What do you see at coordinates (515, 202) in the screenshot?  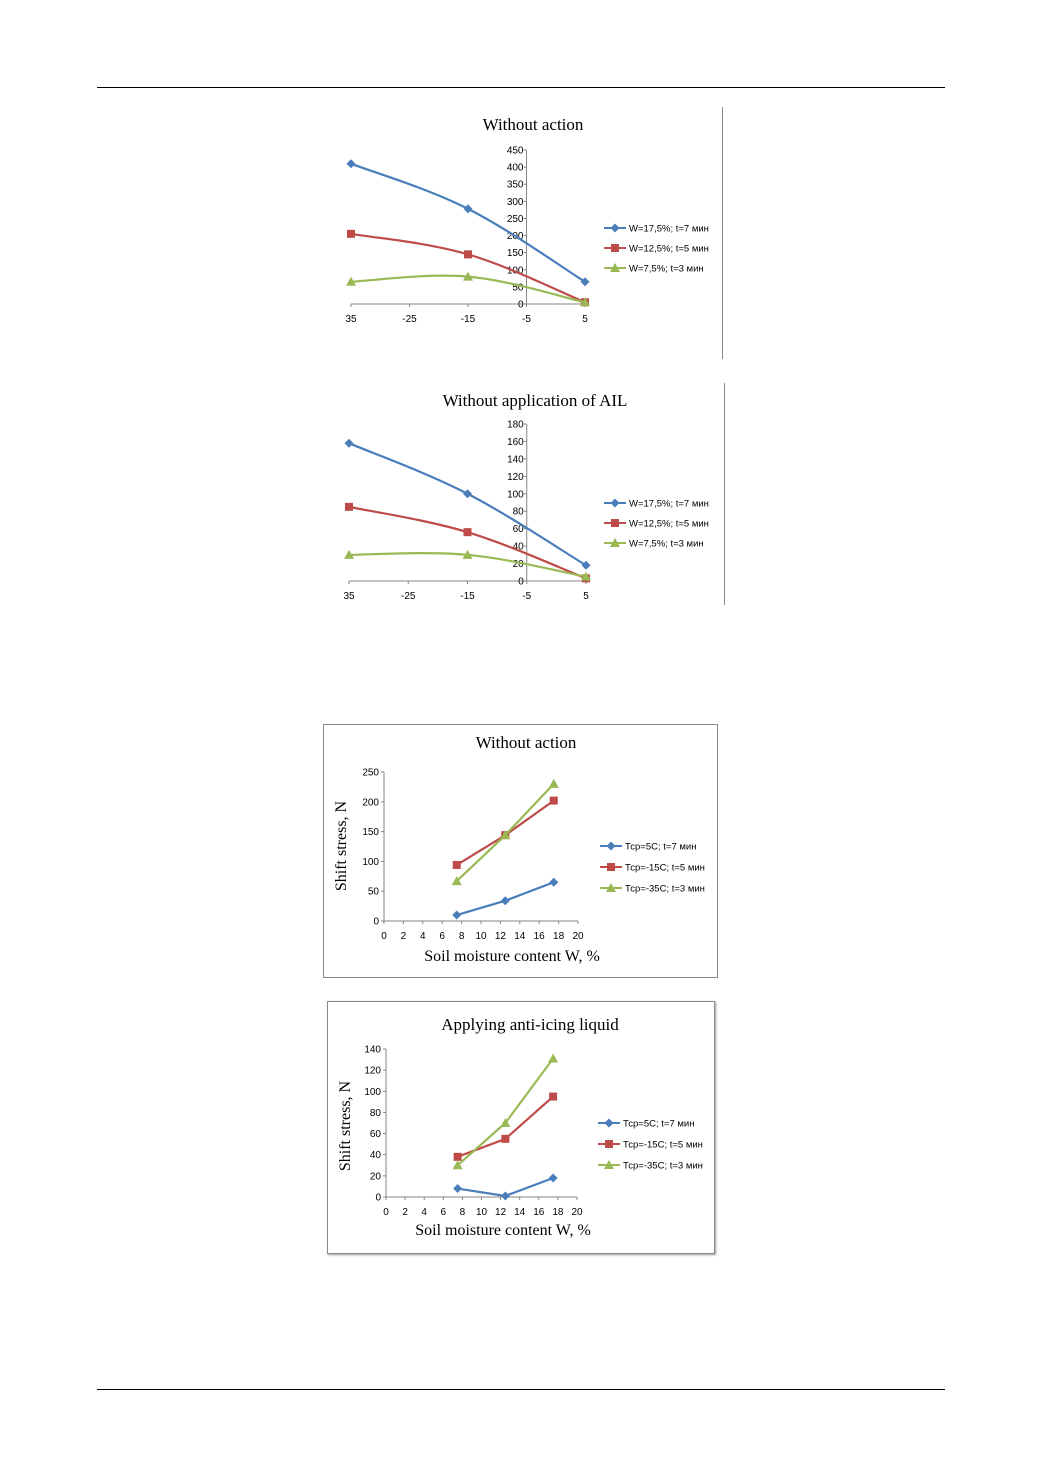 I see `y-tick-label: 300` at bounding box center [515, 202].